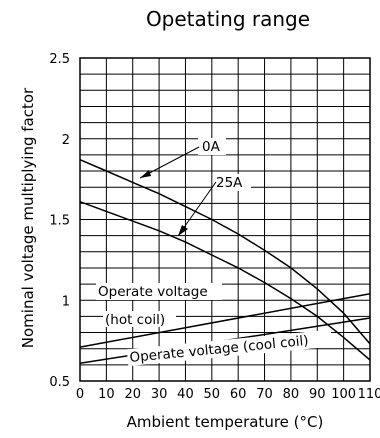 Image resolution: width=380 pixels, height=438 pixels. What do you see at coordinates (238, 394) in the screenshot?
I see `x-tick-label: 60` at bounding box center [238, 394].